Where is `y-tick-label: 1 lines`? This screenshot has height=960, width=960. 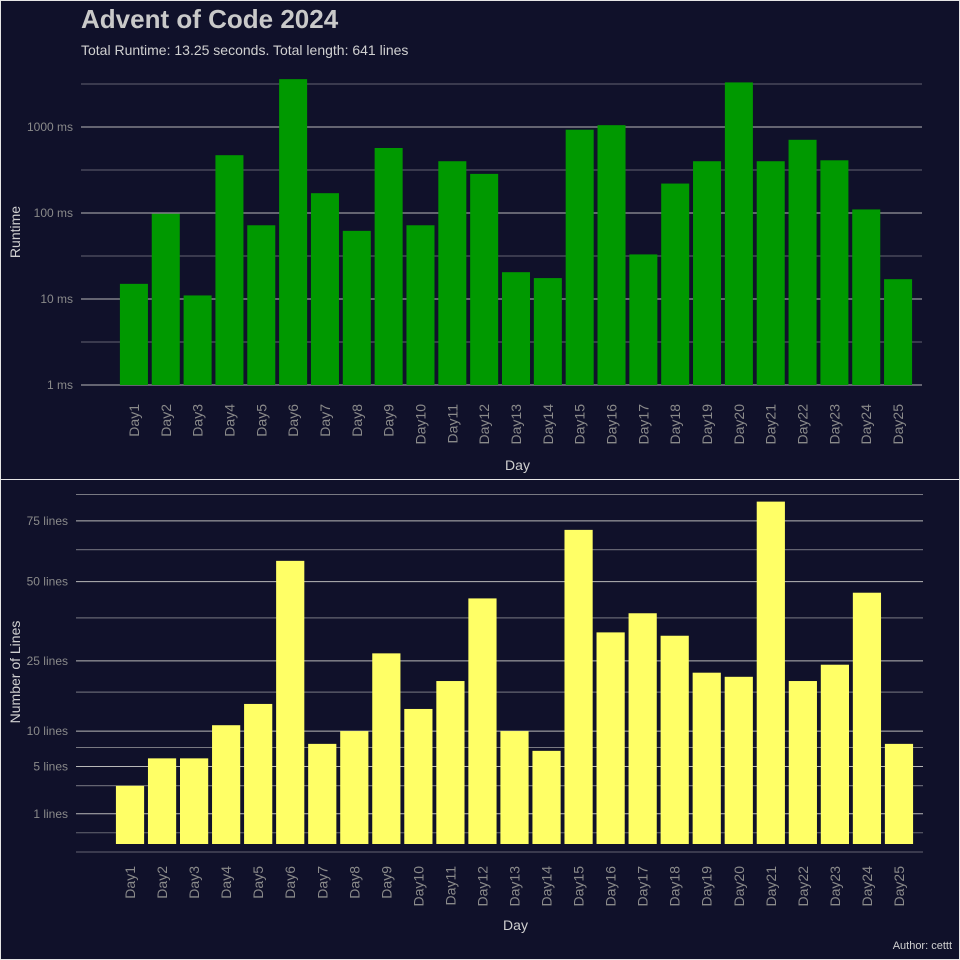 y-tick-label: 1 lines is located at coordinates (50, 814).